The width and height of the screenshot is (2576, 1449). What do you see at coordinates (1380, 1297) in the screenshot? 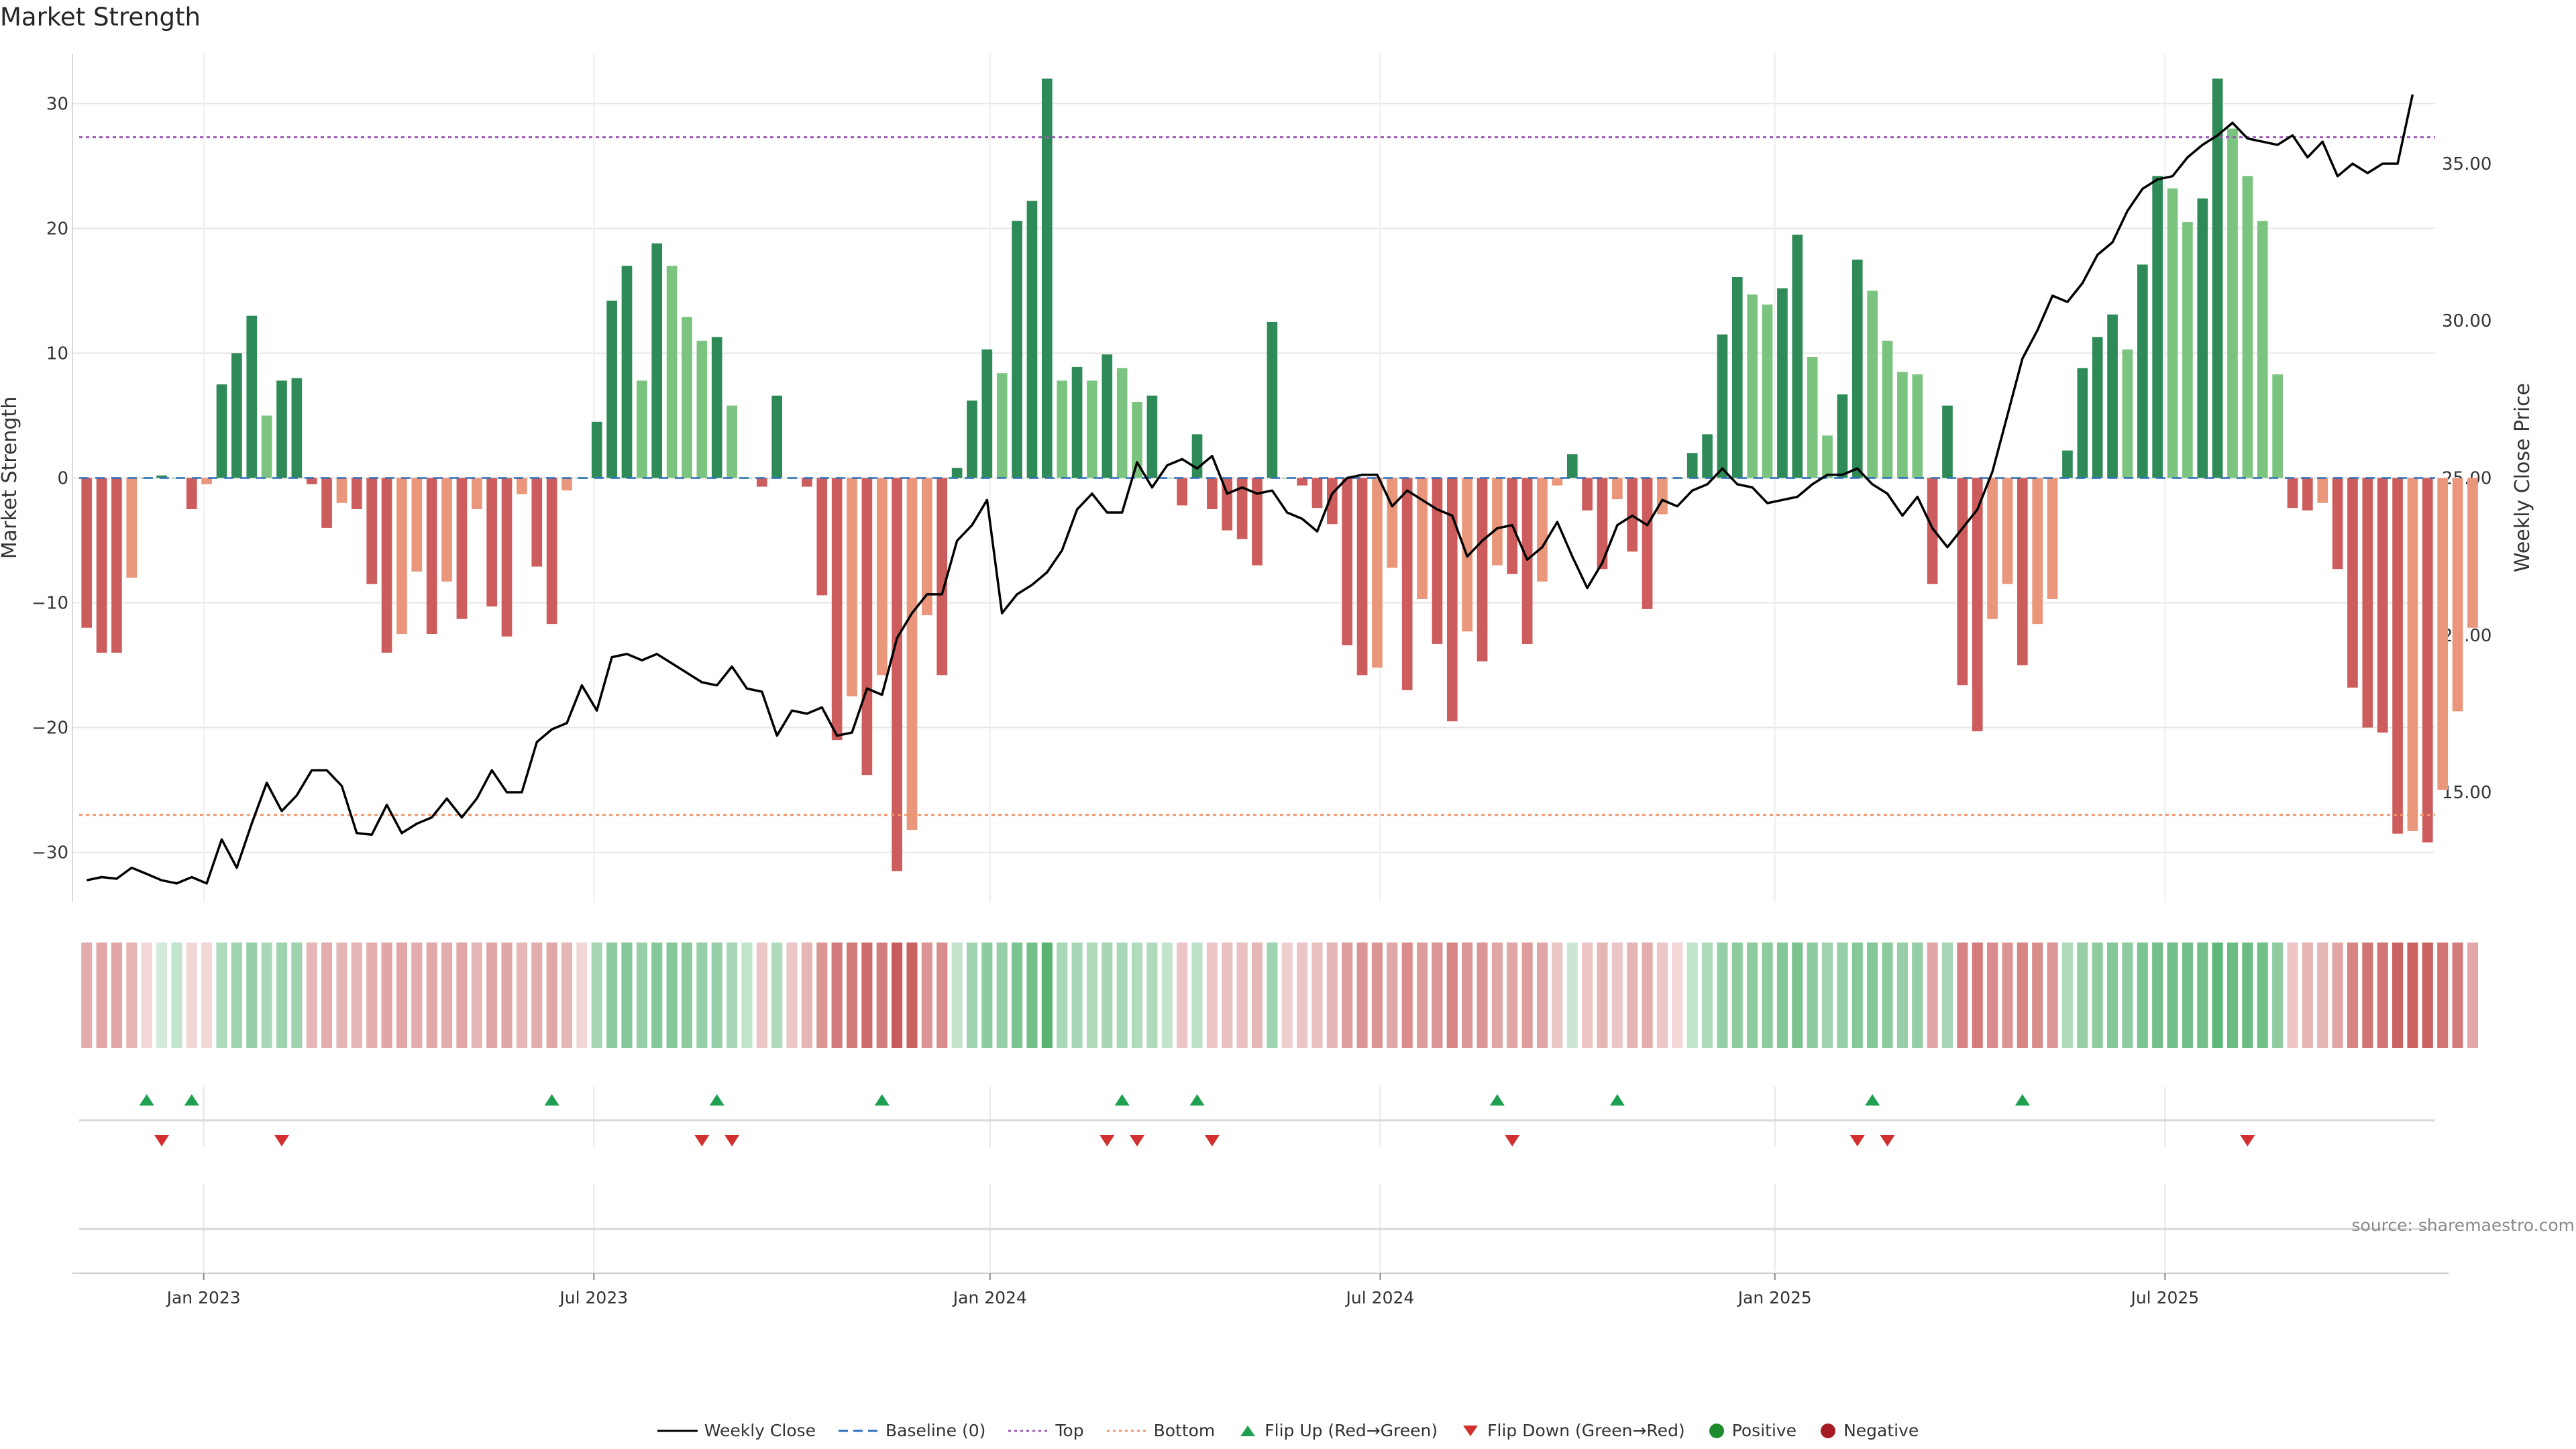
I see `x-tick-label: Jul 2024` at bounding box center [1380, 1297].